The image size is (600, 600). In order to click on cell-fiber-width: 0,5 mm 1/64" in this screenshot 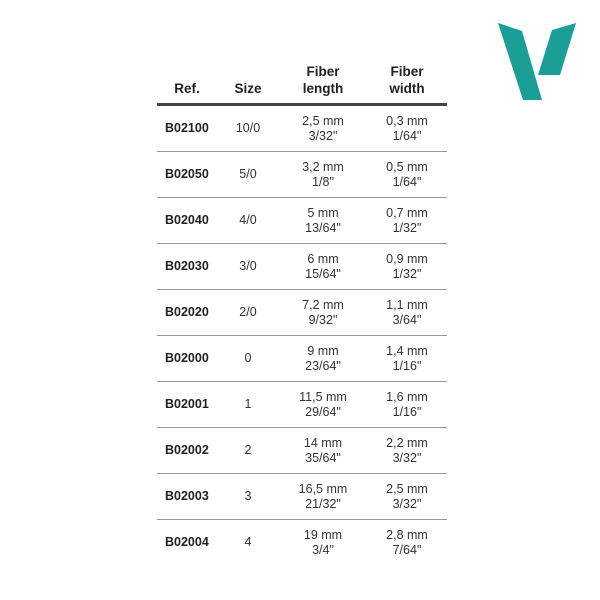, I will do `click(407, 174)`.